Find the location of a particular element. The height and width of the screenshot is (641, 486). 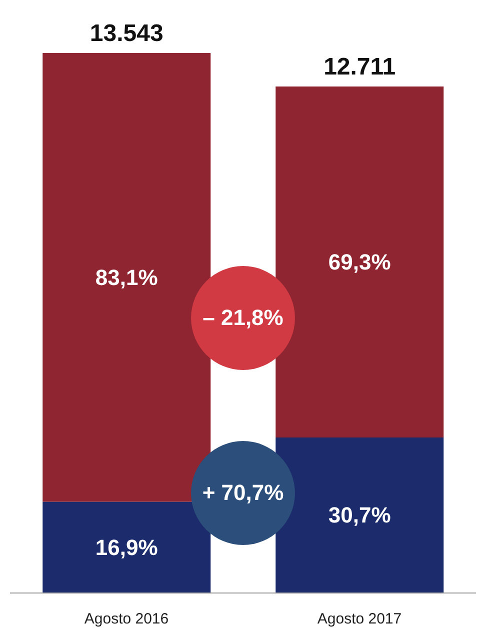

annotation: 69,3% is located at coordinates (359, 261).